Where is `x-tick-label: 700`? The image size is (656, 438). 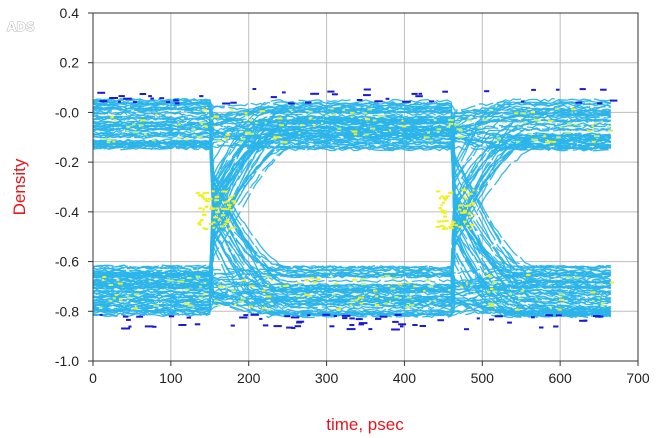 x-tick-label: 700 is located at coordinates (638, 378).